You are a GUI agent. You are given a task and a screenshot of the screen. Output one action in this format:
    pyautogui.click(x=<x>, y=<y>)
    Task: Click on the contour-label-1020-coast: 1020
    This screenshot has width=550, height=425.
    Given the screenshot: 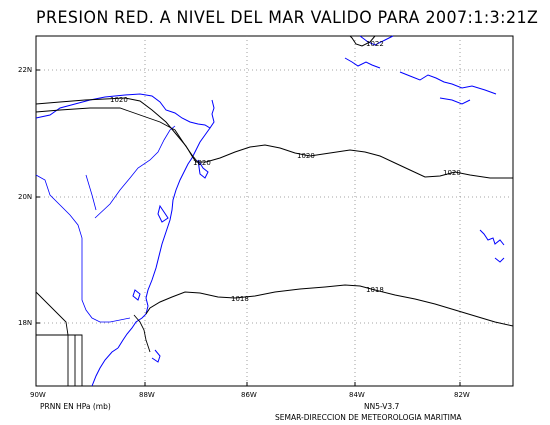 What is the action you would take?
    pyautogui.click(x=202, y=163)
    